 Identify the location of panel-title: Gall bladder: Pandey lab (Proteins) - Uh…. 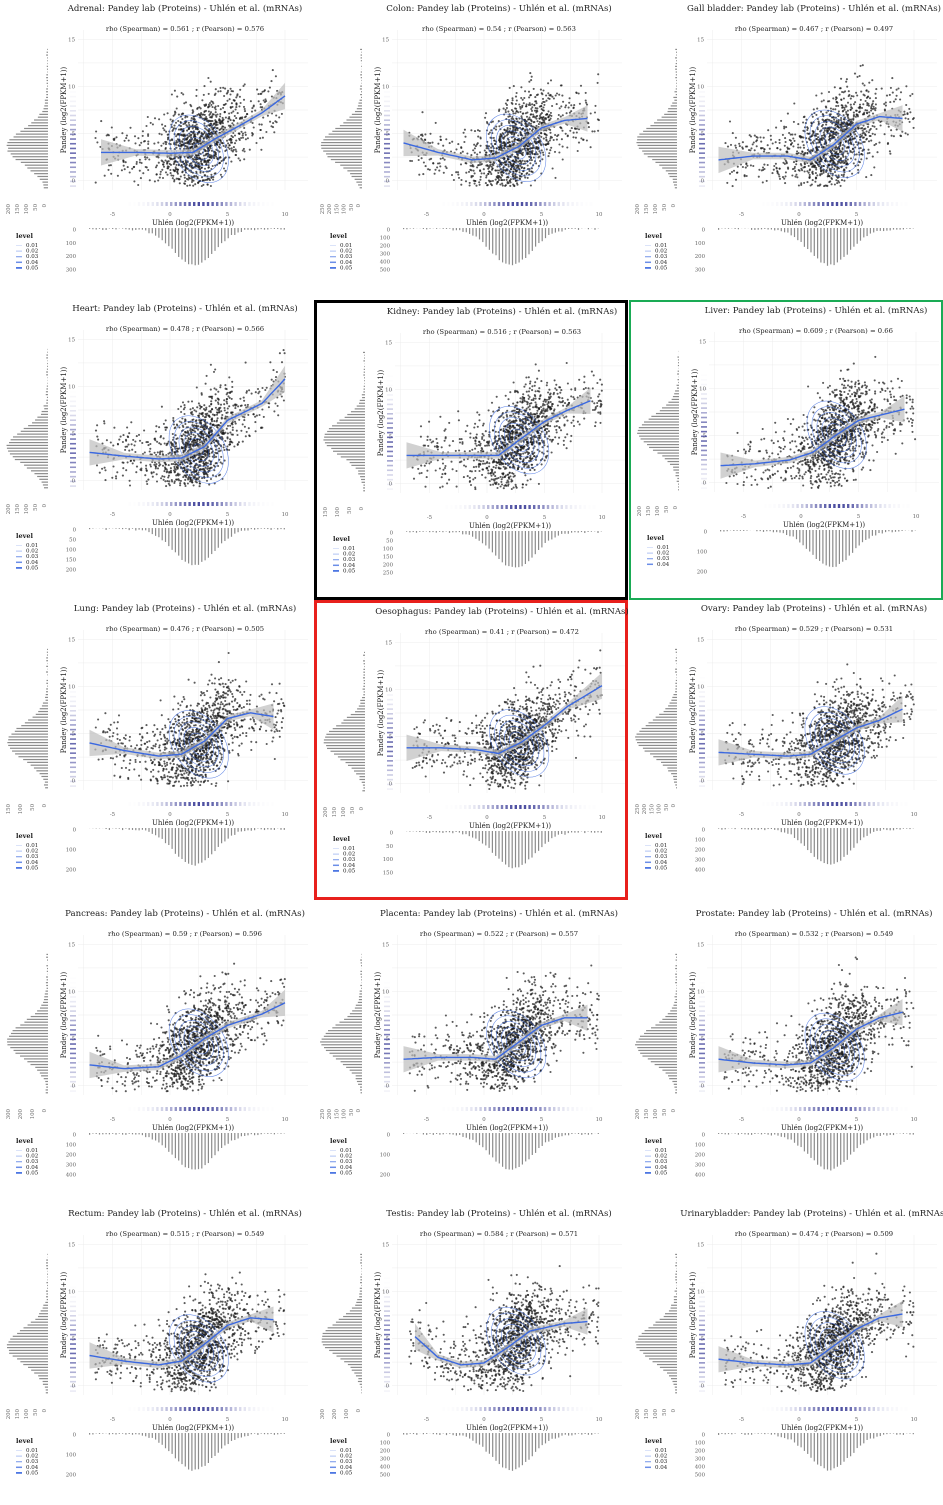
(814, 8).